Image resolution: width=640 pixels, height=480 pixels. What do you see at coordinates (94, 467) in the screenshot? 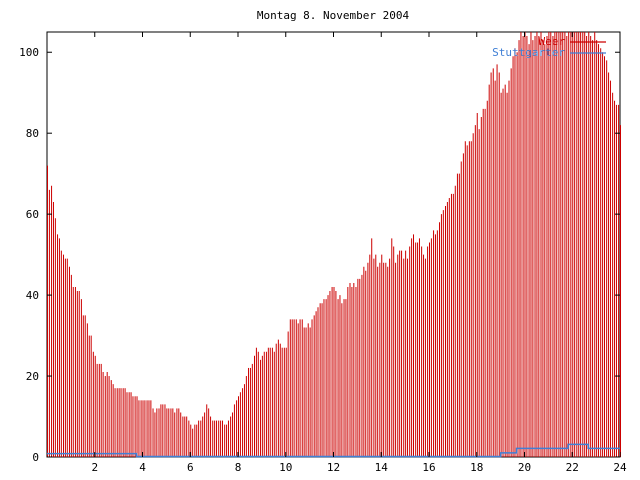
I see `x-tick-label-0: 2` at bounding box center [94, 467].